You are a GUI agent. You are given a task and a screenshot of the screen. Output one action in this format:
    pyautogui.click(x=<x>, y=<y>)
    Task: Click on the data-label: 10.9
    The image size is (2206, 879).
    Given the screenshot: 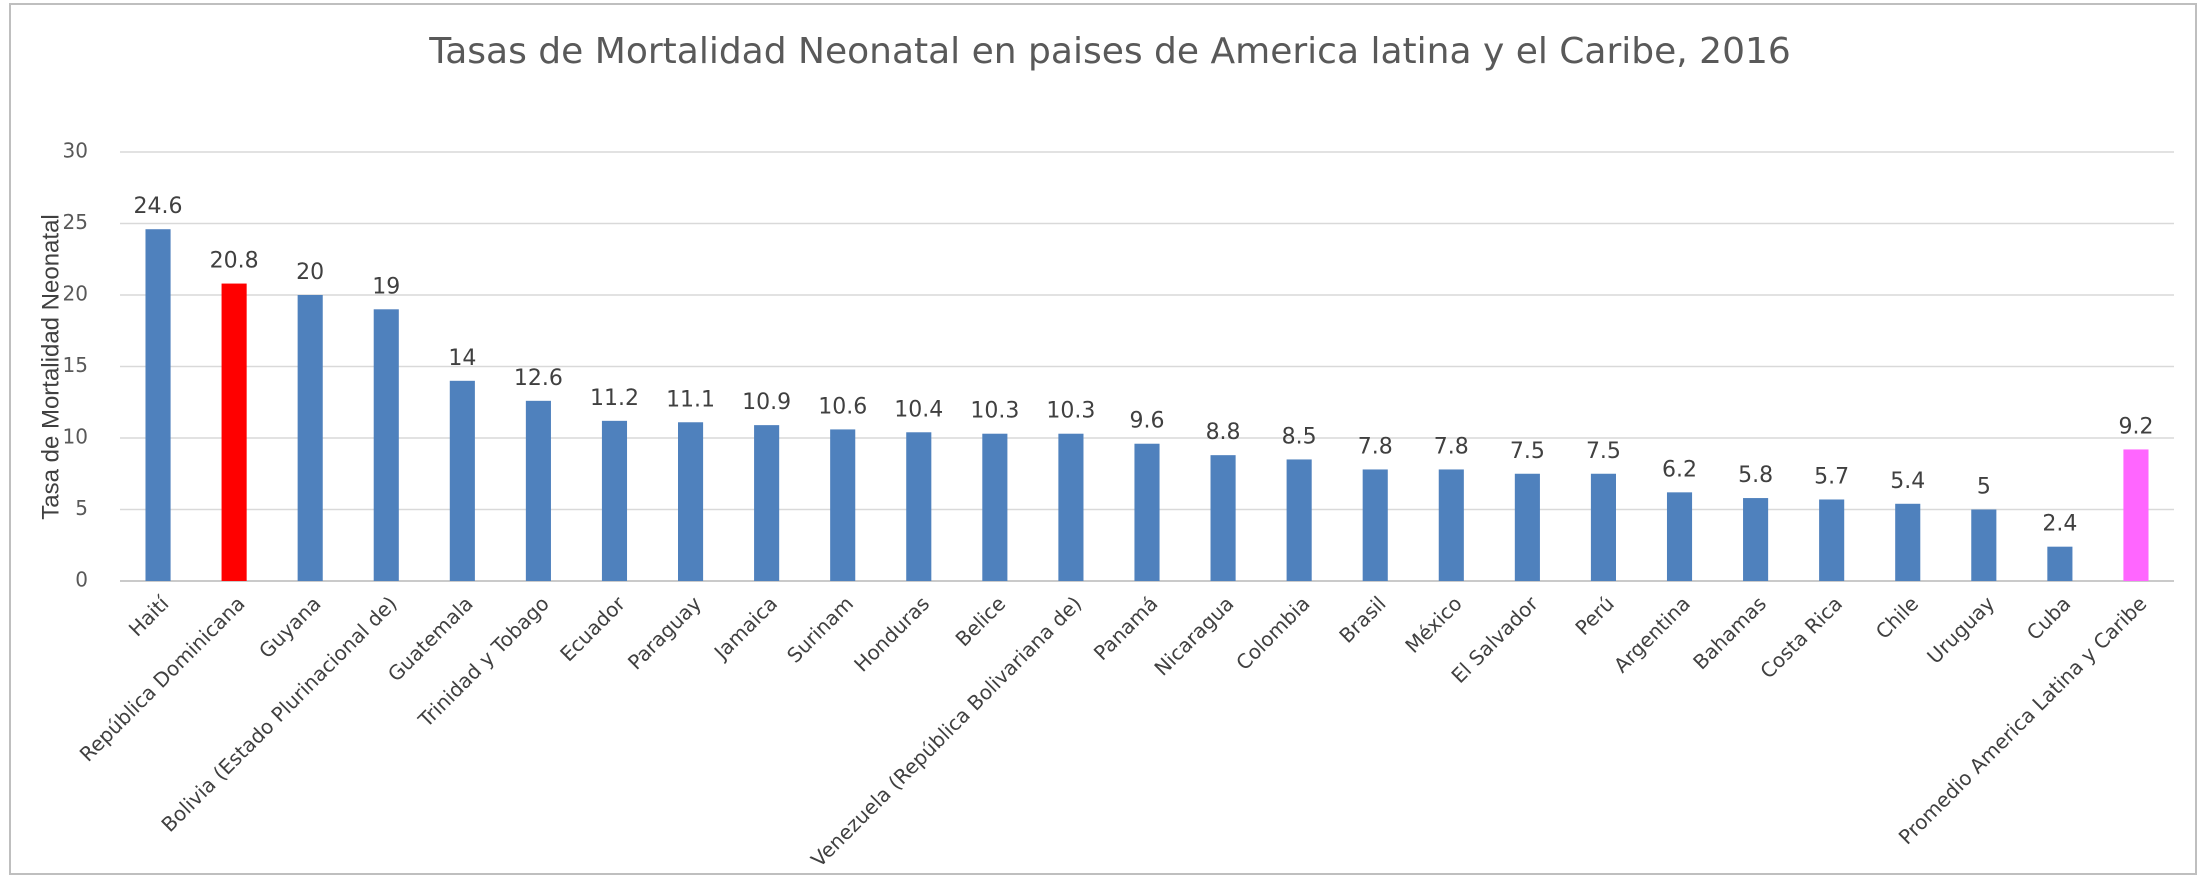 What is the action you would take?
    pyautogui.click(x=766, y=402)
    